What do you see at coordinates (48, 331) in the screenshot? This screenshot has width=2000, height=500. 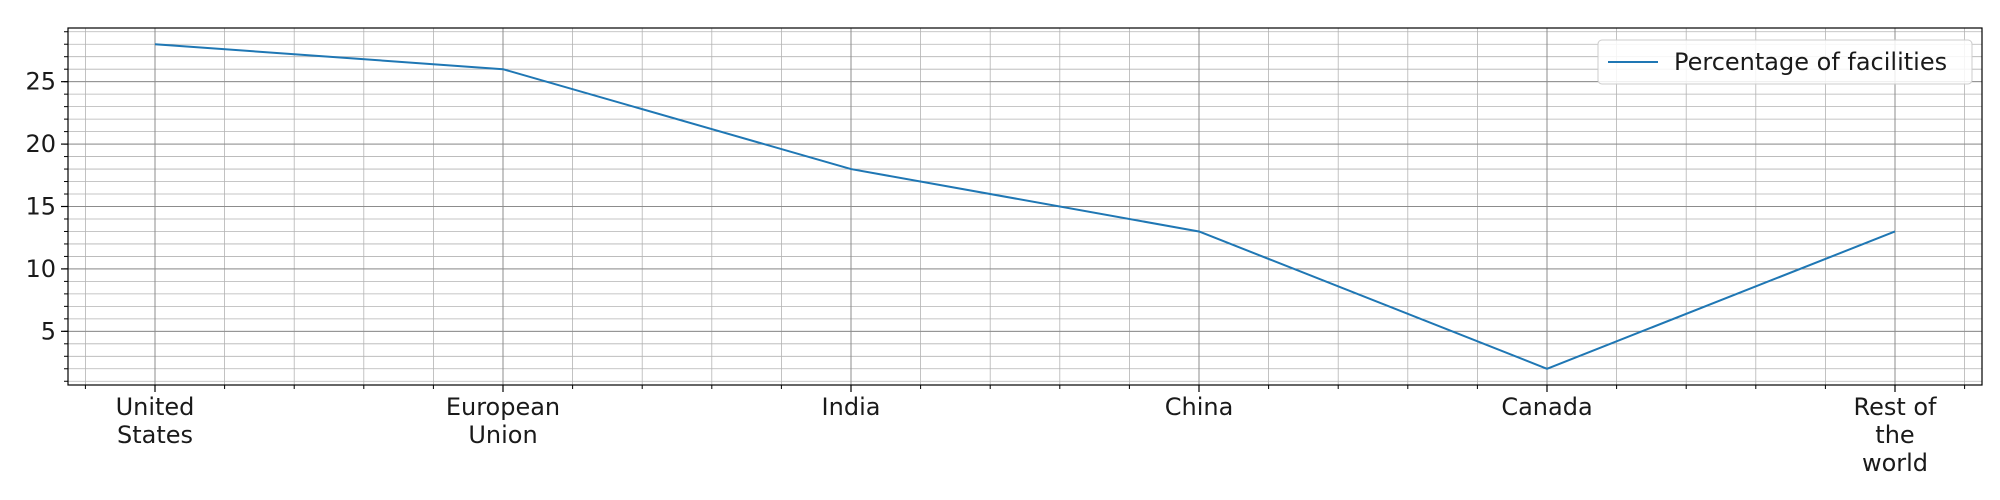 I see `y-tick-label: 5` at bounding box center [48, 331].